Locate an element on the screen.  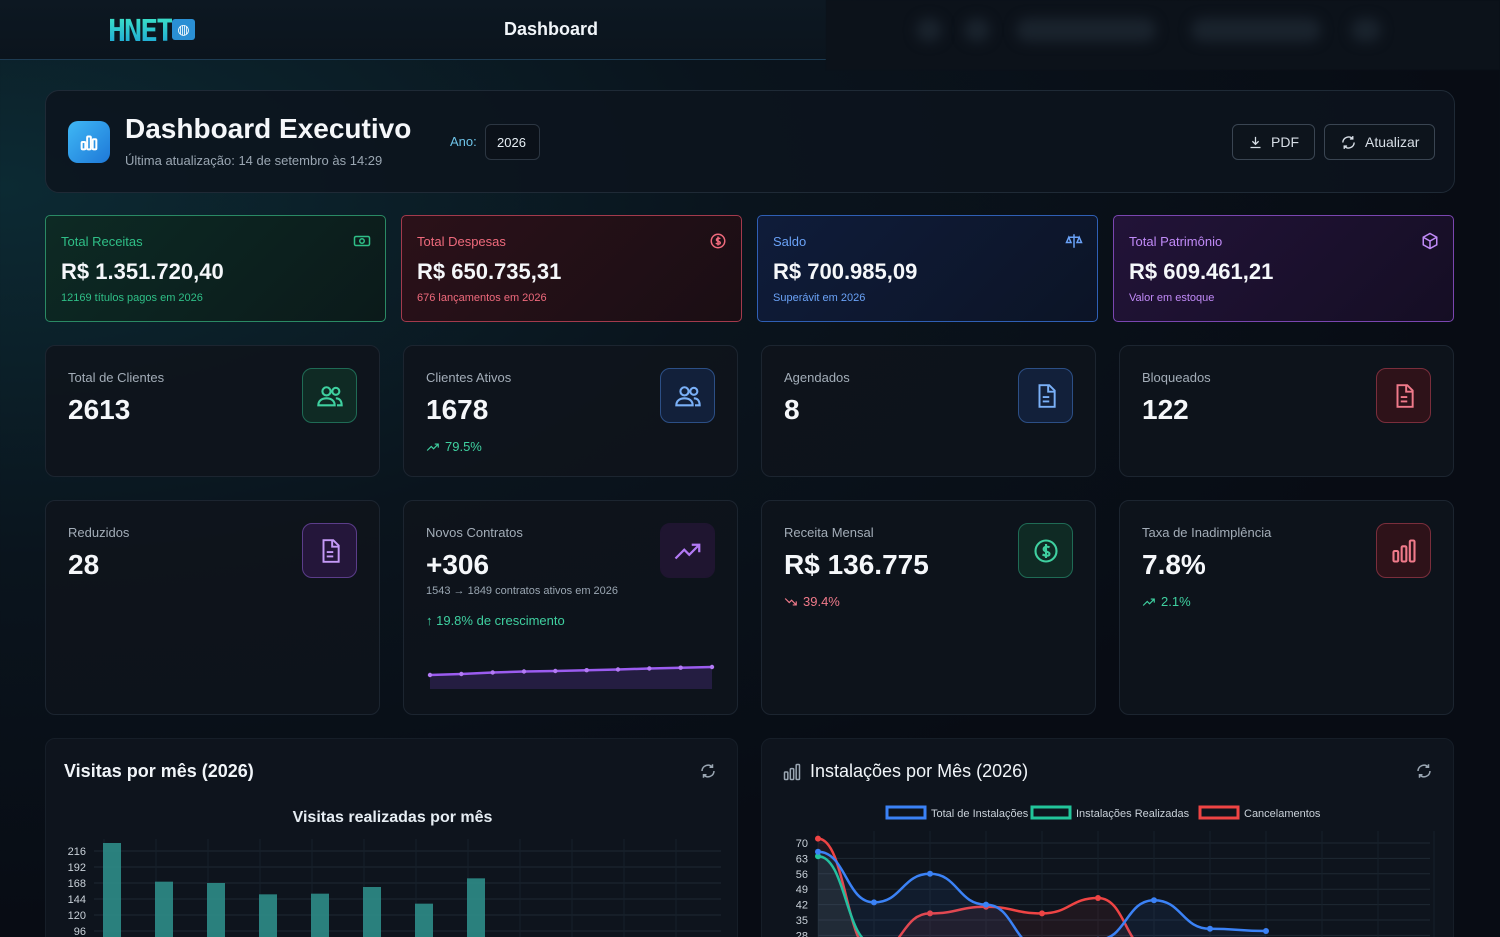
summary-value: R$ 609.461,21 is located at coordinates (1201, 271).